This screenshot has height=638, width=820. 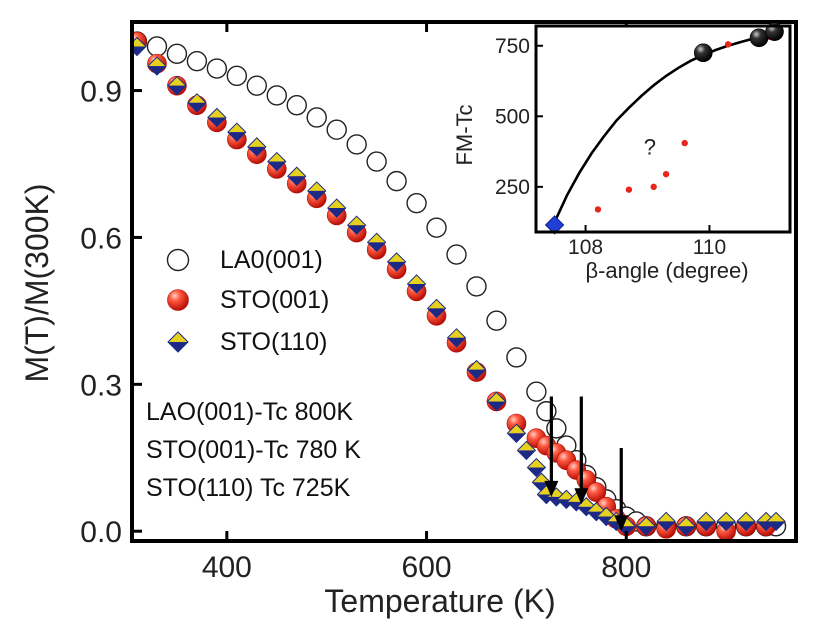 What do you see at coordinates (101, 92) in the screenshot?
I see `y-tick-label: 0.9` at bounding box center [101, 92].